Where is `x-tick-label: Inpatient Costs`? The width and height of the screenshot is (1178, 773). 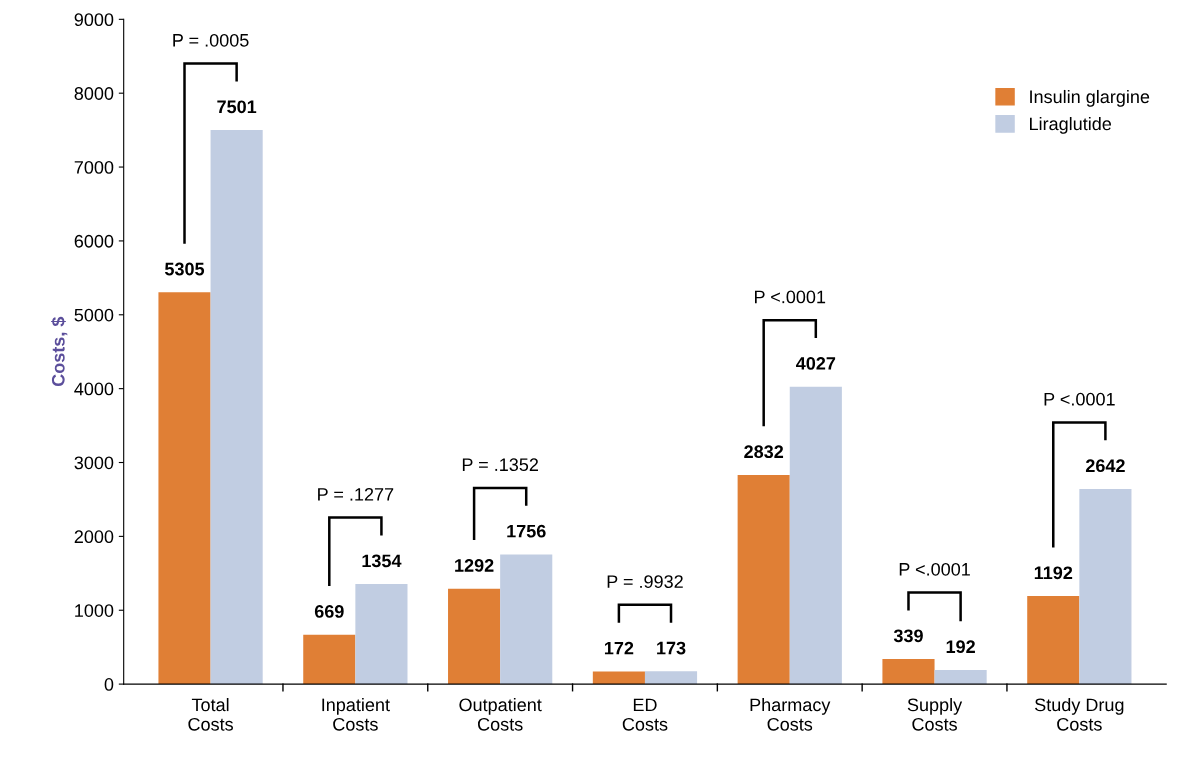
x-tick-label: Inpatient Costs is located at coordinates (356, 714).